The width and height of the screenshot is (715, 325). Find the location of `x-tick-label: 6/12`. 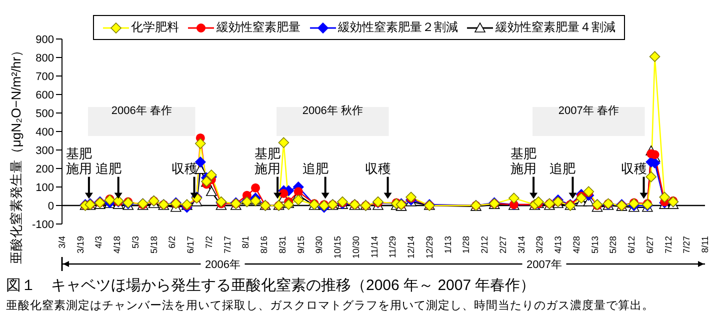

x-tick-label: 6/12 is located at coordinates (631, 245).